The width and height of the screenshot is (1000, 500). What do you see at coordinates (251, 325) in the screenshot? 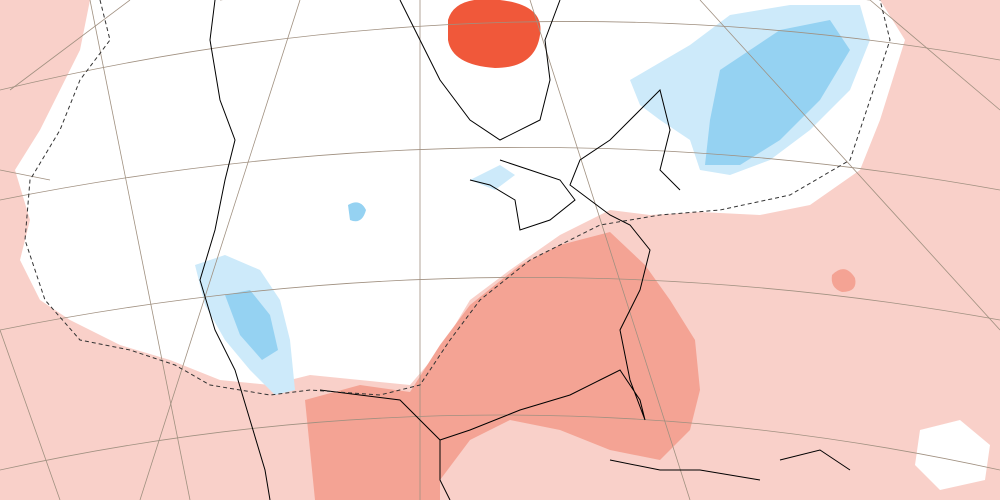
I see `medium-negative-region-southwest` at bounding box center [251, 325].